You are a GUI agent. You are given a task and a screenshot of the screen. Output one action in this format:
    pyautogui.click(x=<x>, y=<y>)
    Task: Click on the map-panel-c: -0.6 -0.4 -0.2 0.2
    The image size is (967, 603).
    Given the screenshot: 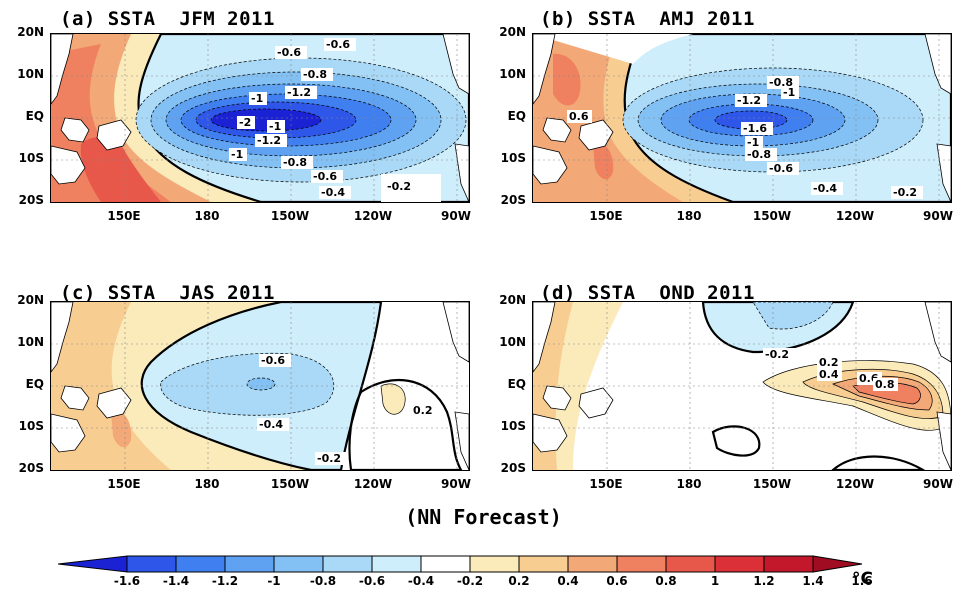 What is the action you would take?
    pyautogui.click(x=260, y=386)
    